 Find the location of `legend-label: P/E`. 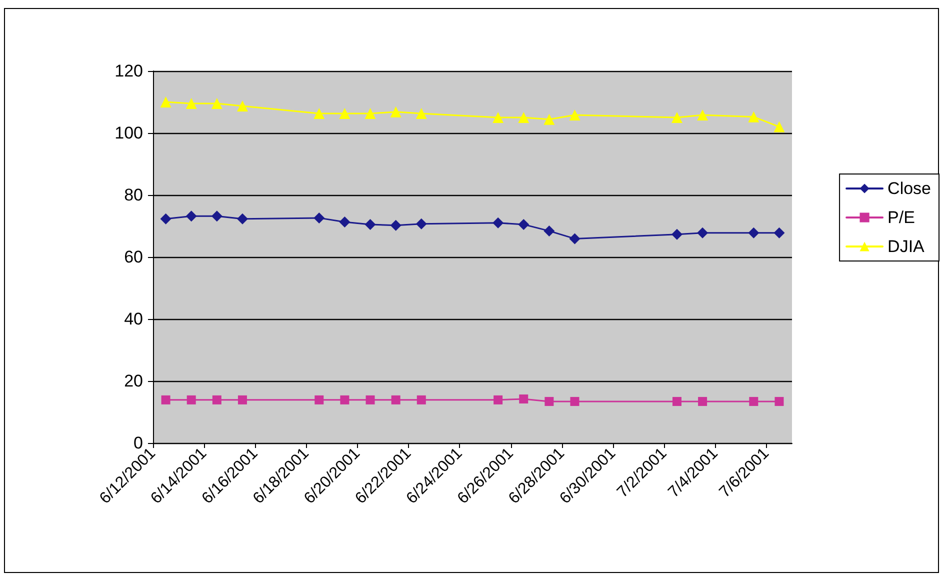

legend-label: P/E is located at coordinates (901, 217).